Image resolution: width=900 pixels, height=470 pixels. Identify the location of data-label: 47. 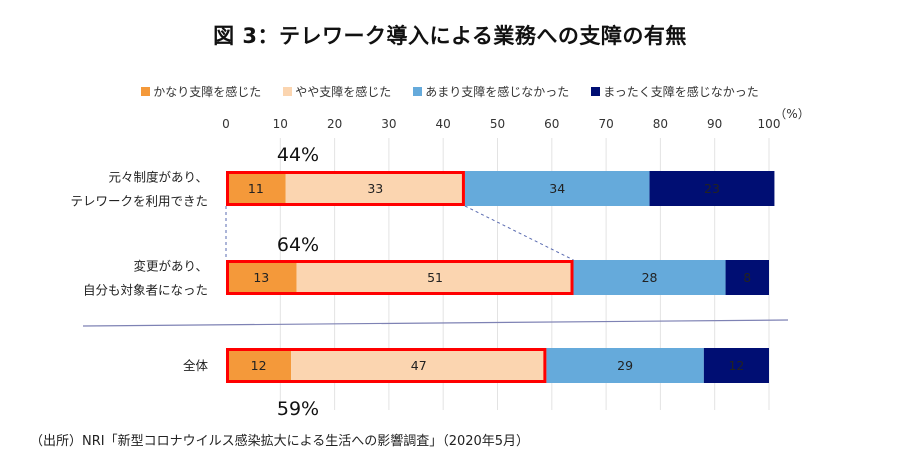
(419, 365).